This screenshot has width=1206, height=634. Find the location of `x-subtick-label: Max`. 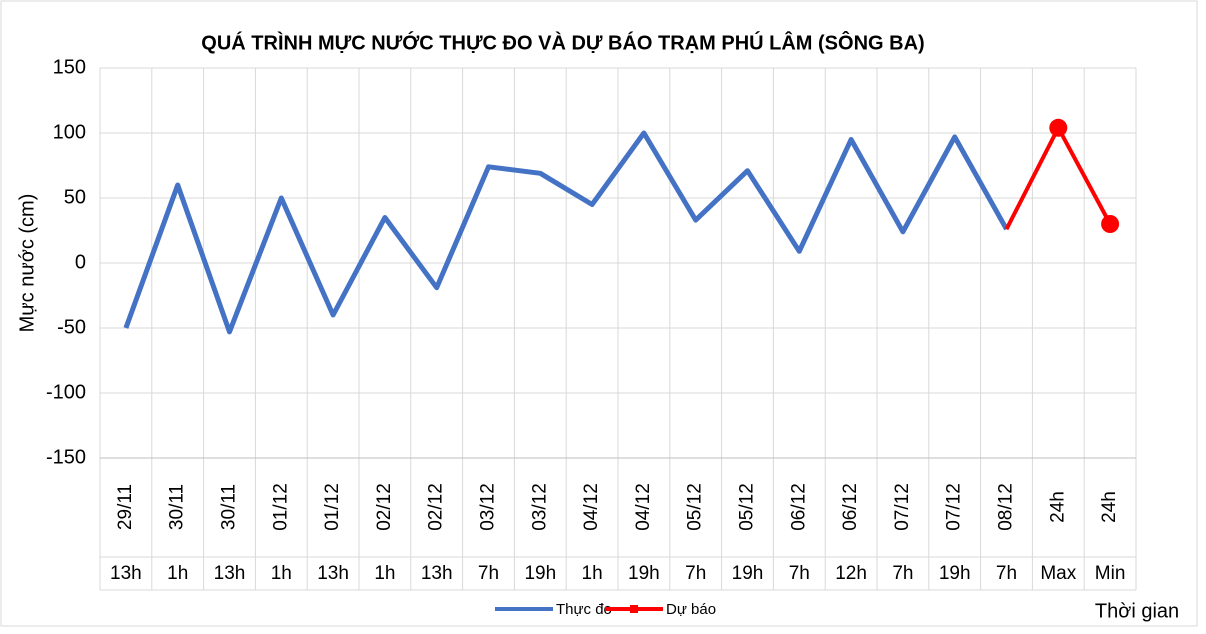

x-subtick-label: Max is located at coordinates (1058, 573).